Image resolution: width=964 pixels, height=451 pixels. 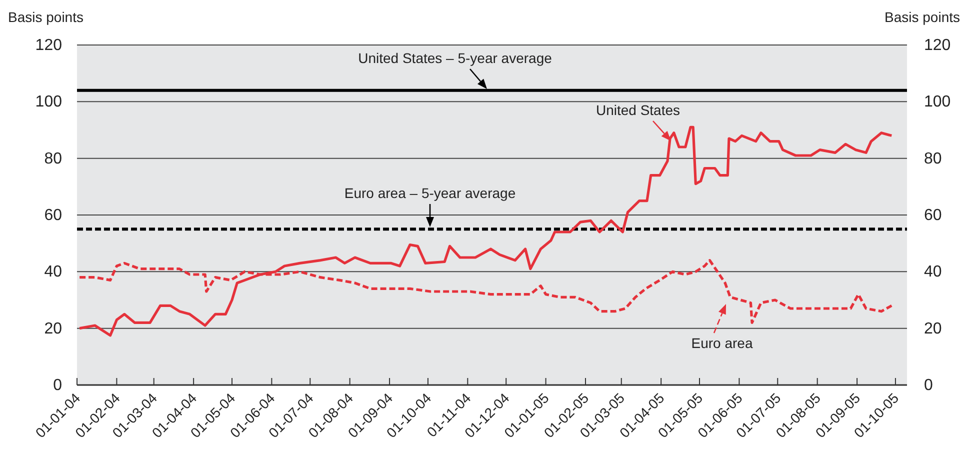 What do you see at coordinates (57, 385) in the screenshot?
I see `y-tick-label: 0` at bounding box center [57, 385].